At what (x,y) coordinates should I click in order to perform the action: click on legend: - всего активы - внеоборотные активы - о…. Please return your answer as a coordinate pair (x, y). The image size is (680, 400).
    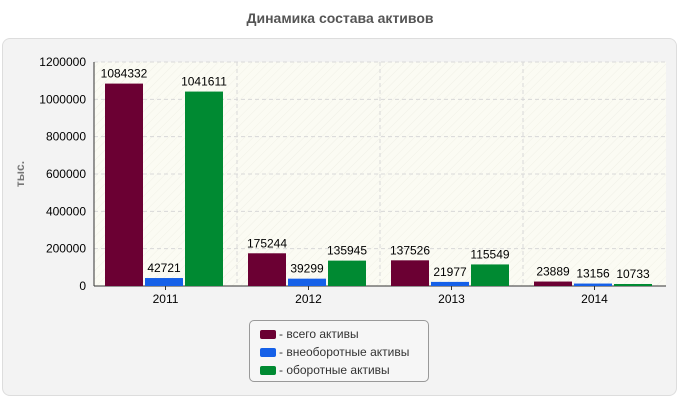
    Looking at the image, I should click on (339, 351).